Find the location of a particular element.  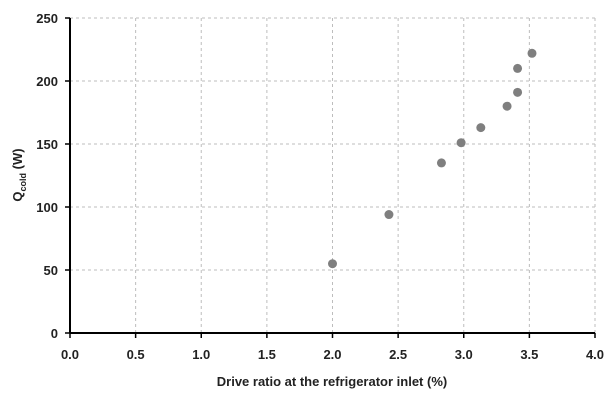

y-tick-group: 0 50 100 150 200 250 is located at coordinates (53, 176).